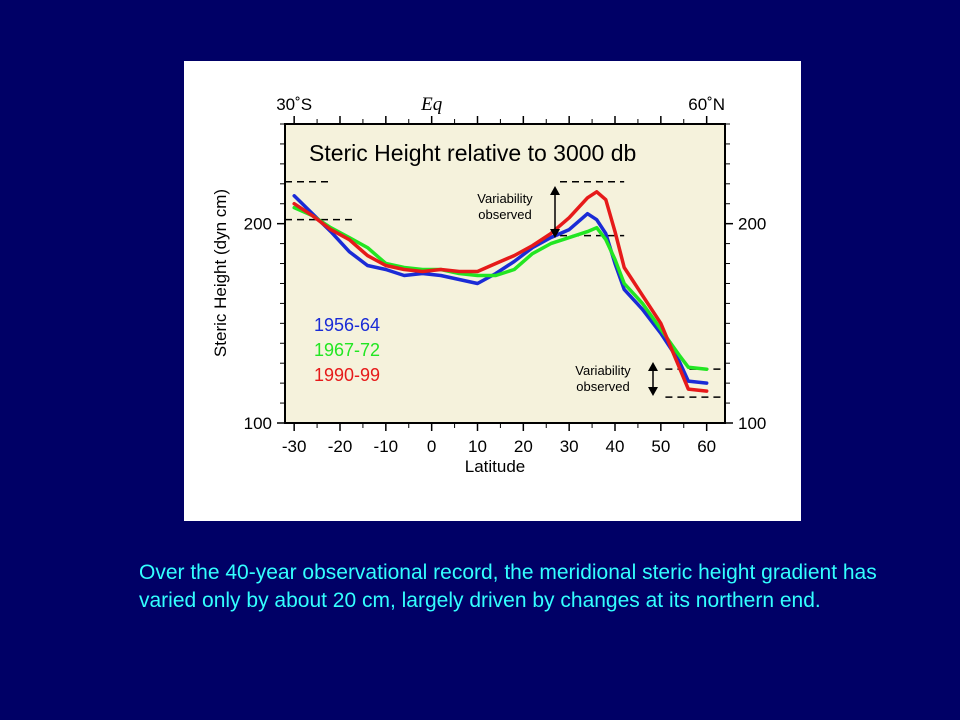  What do you see at coordinates (505, 198) in the screenshot?
I see `annotation-upper-line1: Variability` at bounding box center [505, 198].